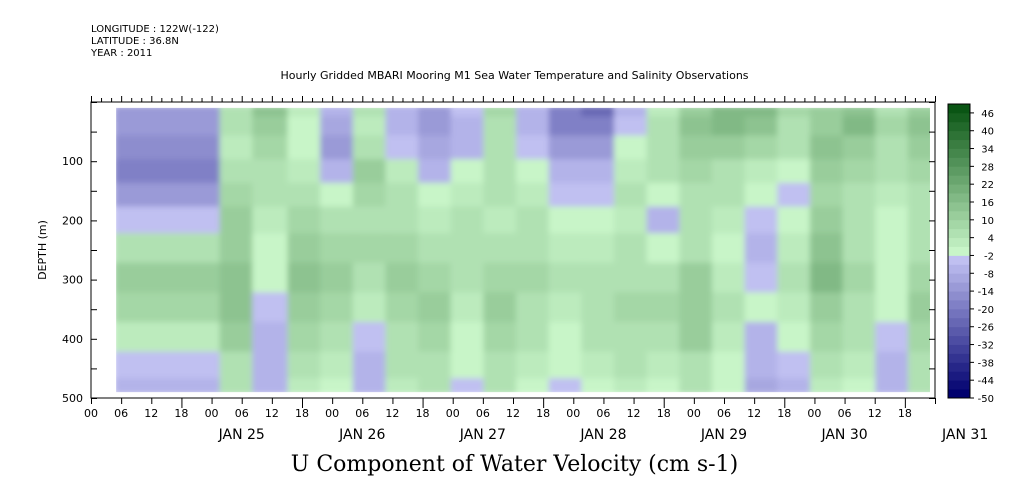  I want to click on colorbar-label: -50, so click(986, 399).